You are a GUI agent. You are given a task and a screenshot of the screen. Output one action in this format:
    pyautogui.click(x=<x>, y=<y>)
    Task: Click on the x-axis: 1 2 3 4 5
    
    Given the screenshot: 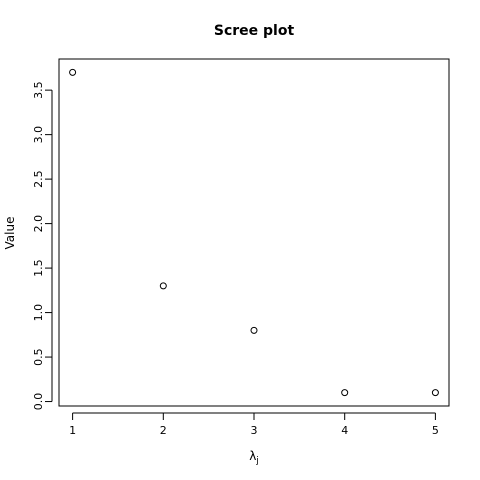 What is the action you would take?
    pyautogui.click(x=254, y=424)
    